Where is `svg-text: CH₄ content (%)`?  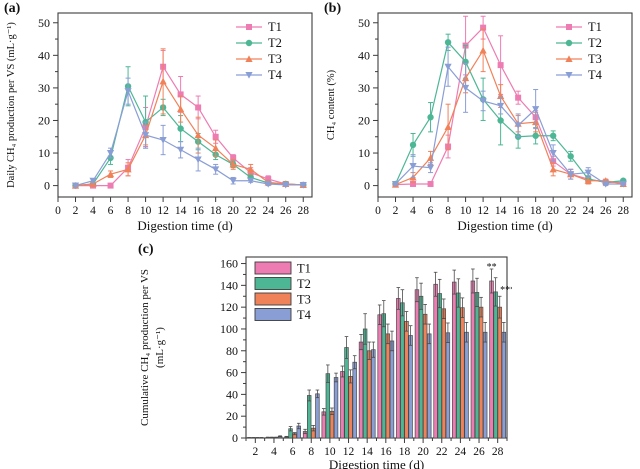 svg-text: CH₄ content (%) is located at coordinates (331, 104).